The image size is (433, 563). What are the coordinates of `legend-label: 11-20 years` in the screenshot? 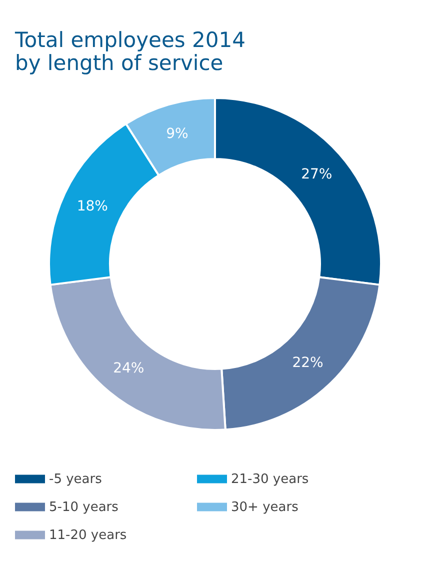 It's located at (88, 535).